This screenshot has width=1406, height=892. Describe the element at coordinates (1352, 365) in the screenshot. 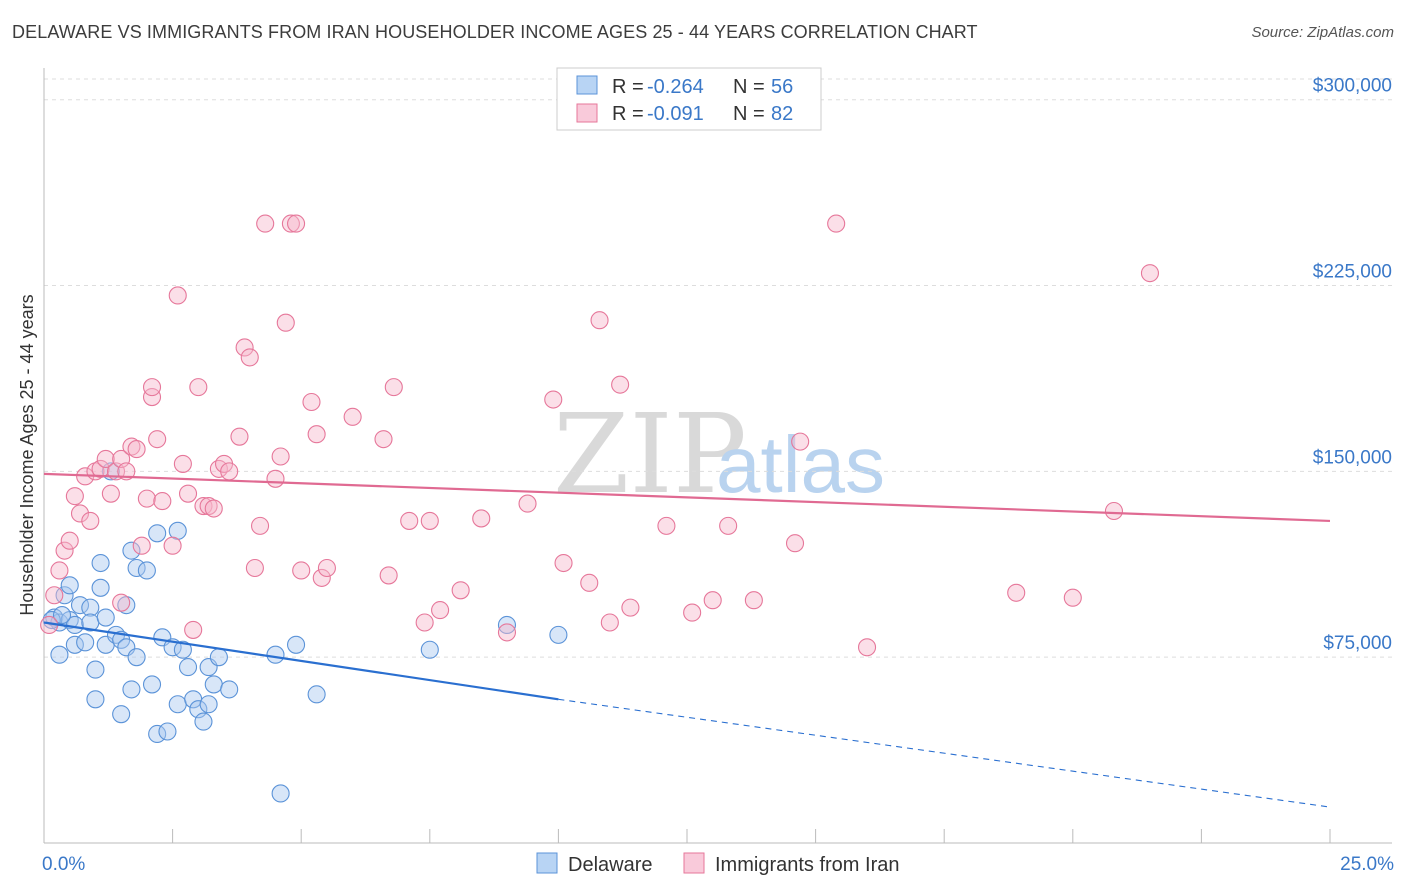

I see `y-tick-labels: $75,000 $150,000 $225,000 $300,000` at that location.